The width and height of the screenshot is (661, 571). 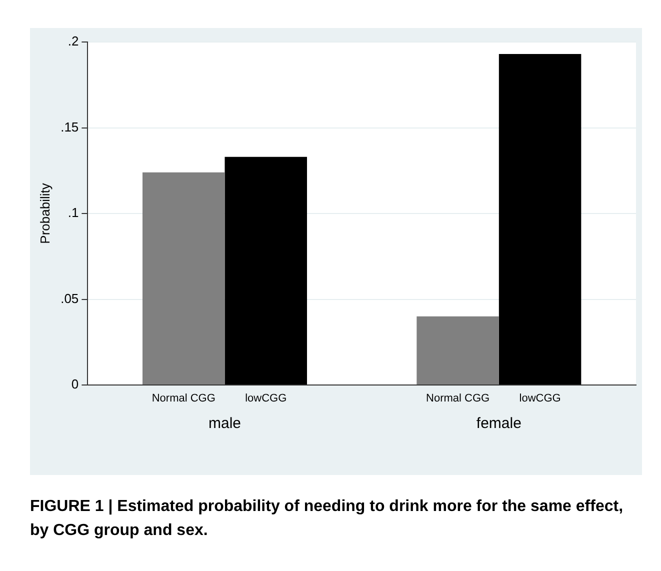 I want to click on y-tick-label: .2, so click(x=73, y=41).